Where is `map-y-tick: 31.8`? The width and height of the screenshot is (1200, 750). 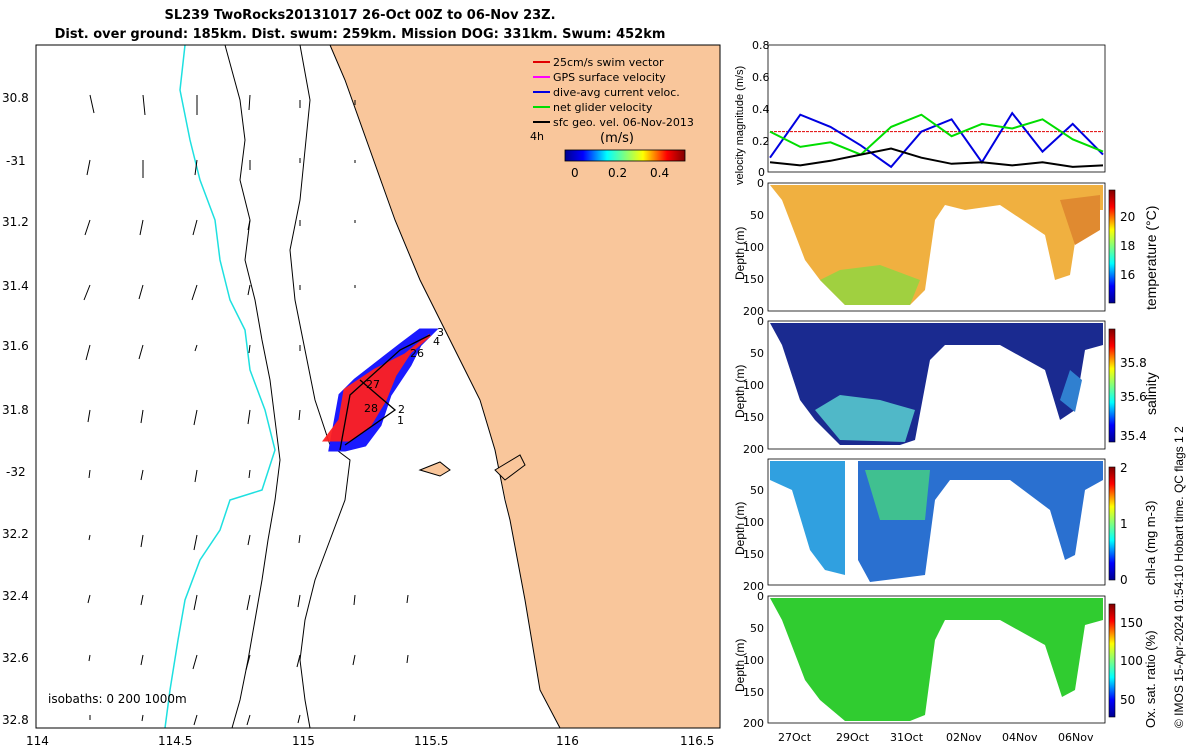 map-y-tick: 31.8 is located at coordinates (15, 410).